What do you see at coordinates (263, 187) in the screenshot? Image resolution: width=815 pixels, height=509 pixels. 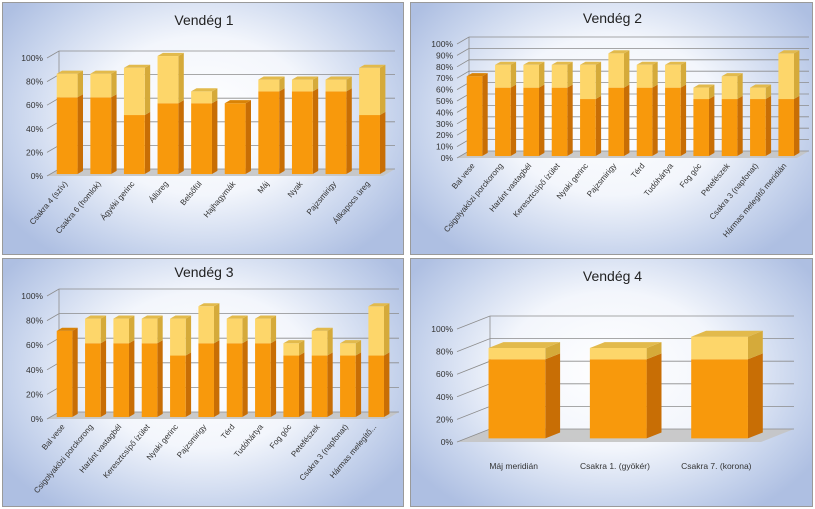 I see `x-tick-label-m-j: Máj` at bounding box center [263, 187].